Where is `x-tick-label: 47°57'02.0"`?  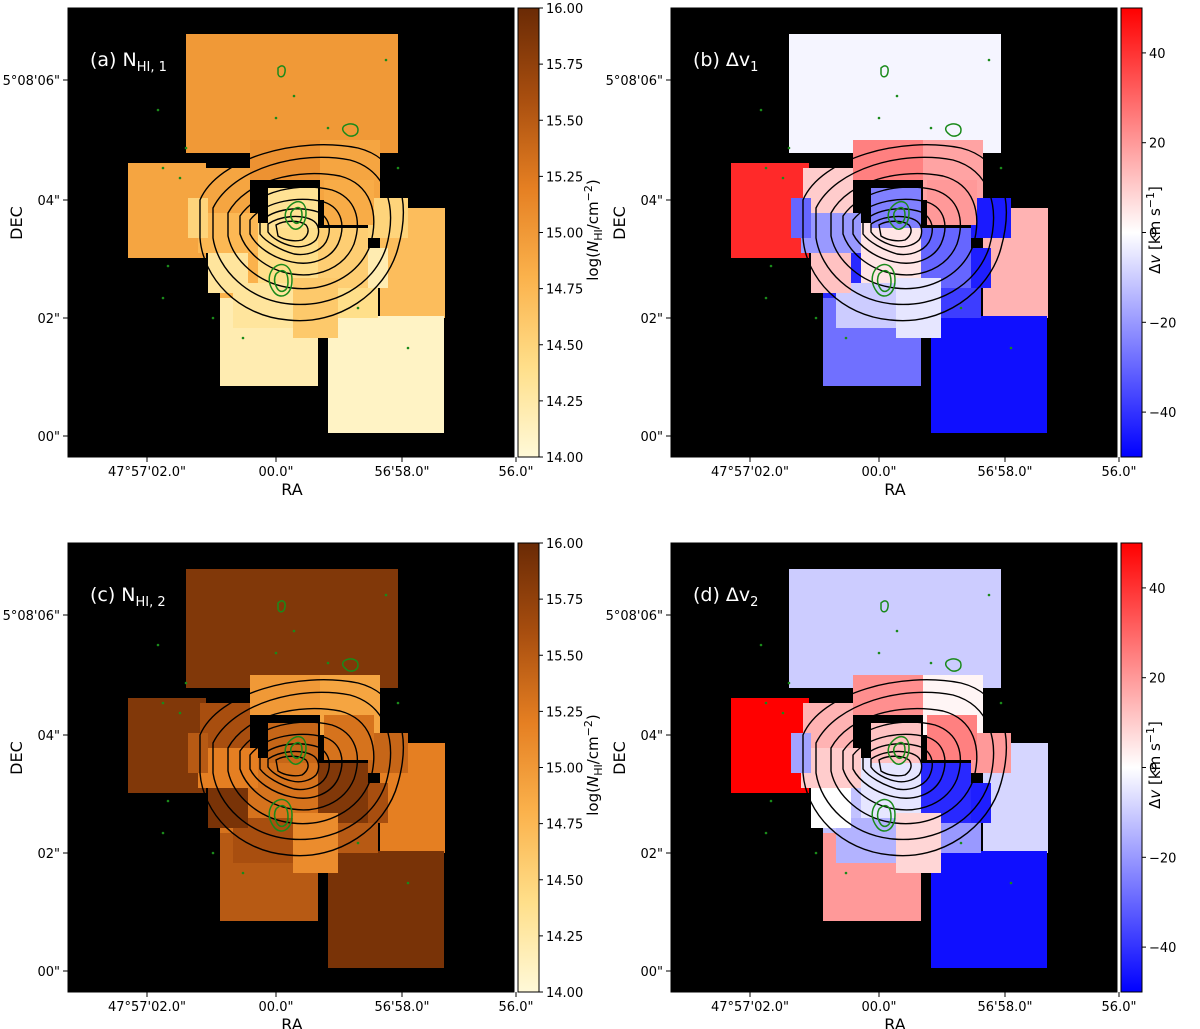
x-tick-label: 47°57'02.0" is located at coordinates (147, 472).